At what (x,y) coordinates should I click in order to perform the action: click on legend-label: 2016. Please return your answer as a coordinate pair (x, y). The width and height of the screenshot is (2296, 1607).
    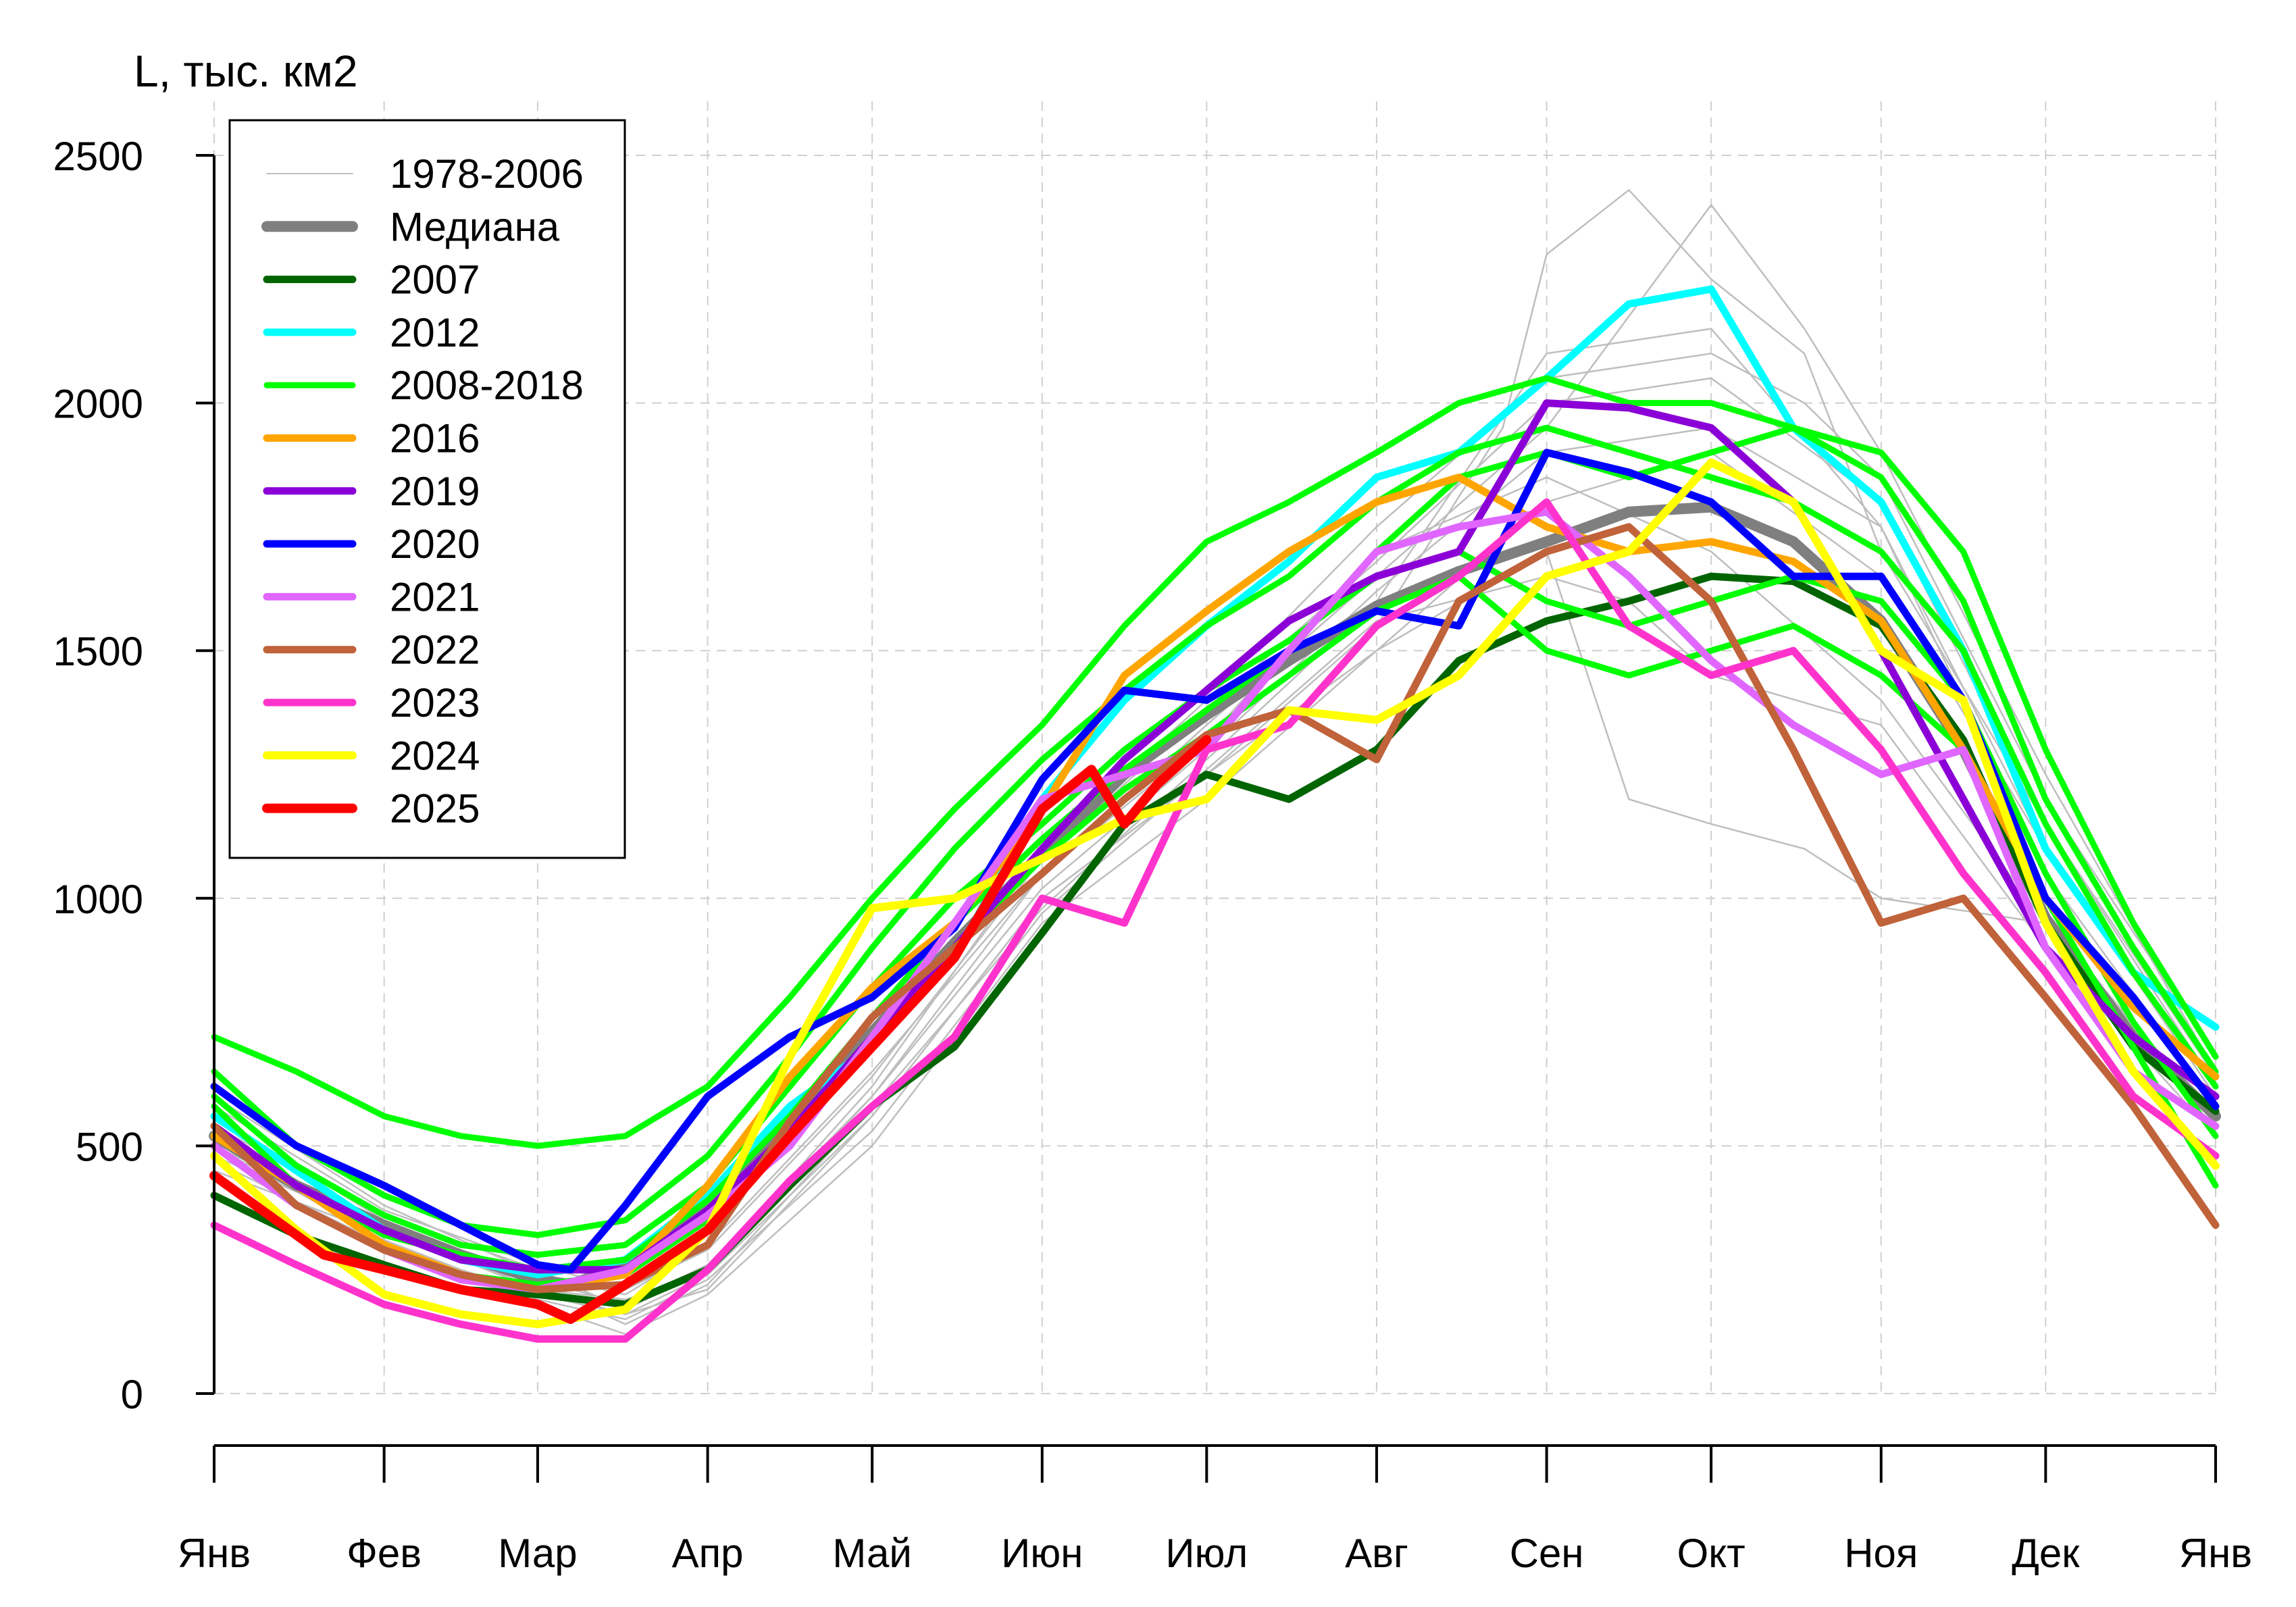
    Looking at the image, I should click on (435, 438).